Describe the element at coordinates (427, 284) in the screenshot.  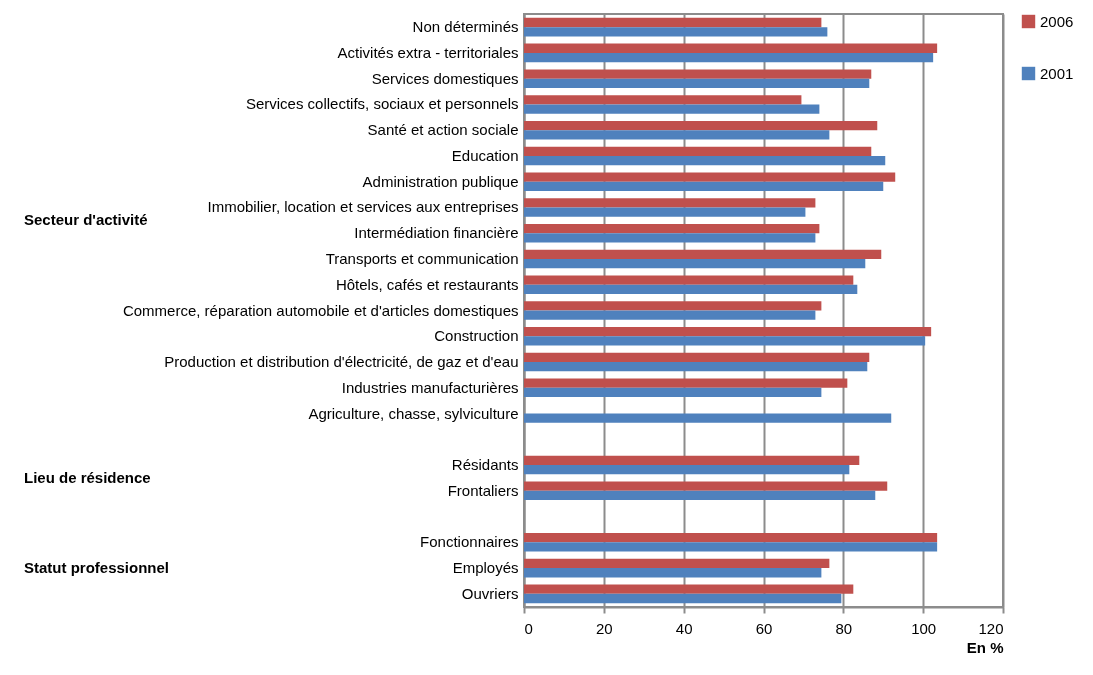
I see `y-tick-label: Hôtels, cafés et restaurants` at that location.